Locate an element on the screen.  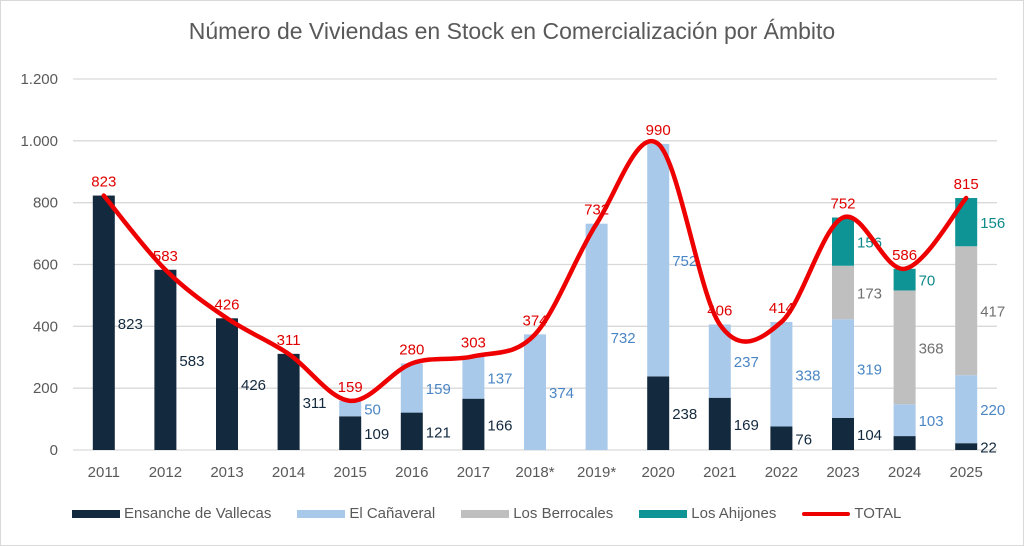
data-label: 237 is located at coordinates (746, 362).